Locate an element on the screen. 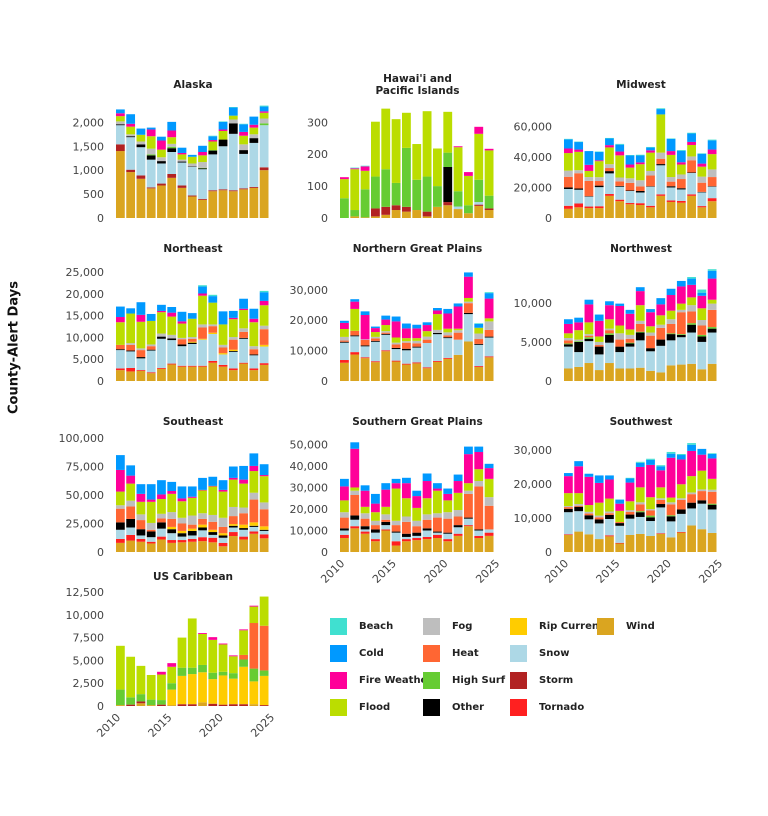 This screenshot has width=768, height=816. bar-segment-rip-current is located at coordinates (213, 691).